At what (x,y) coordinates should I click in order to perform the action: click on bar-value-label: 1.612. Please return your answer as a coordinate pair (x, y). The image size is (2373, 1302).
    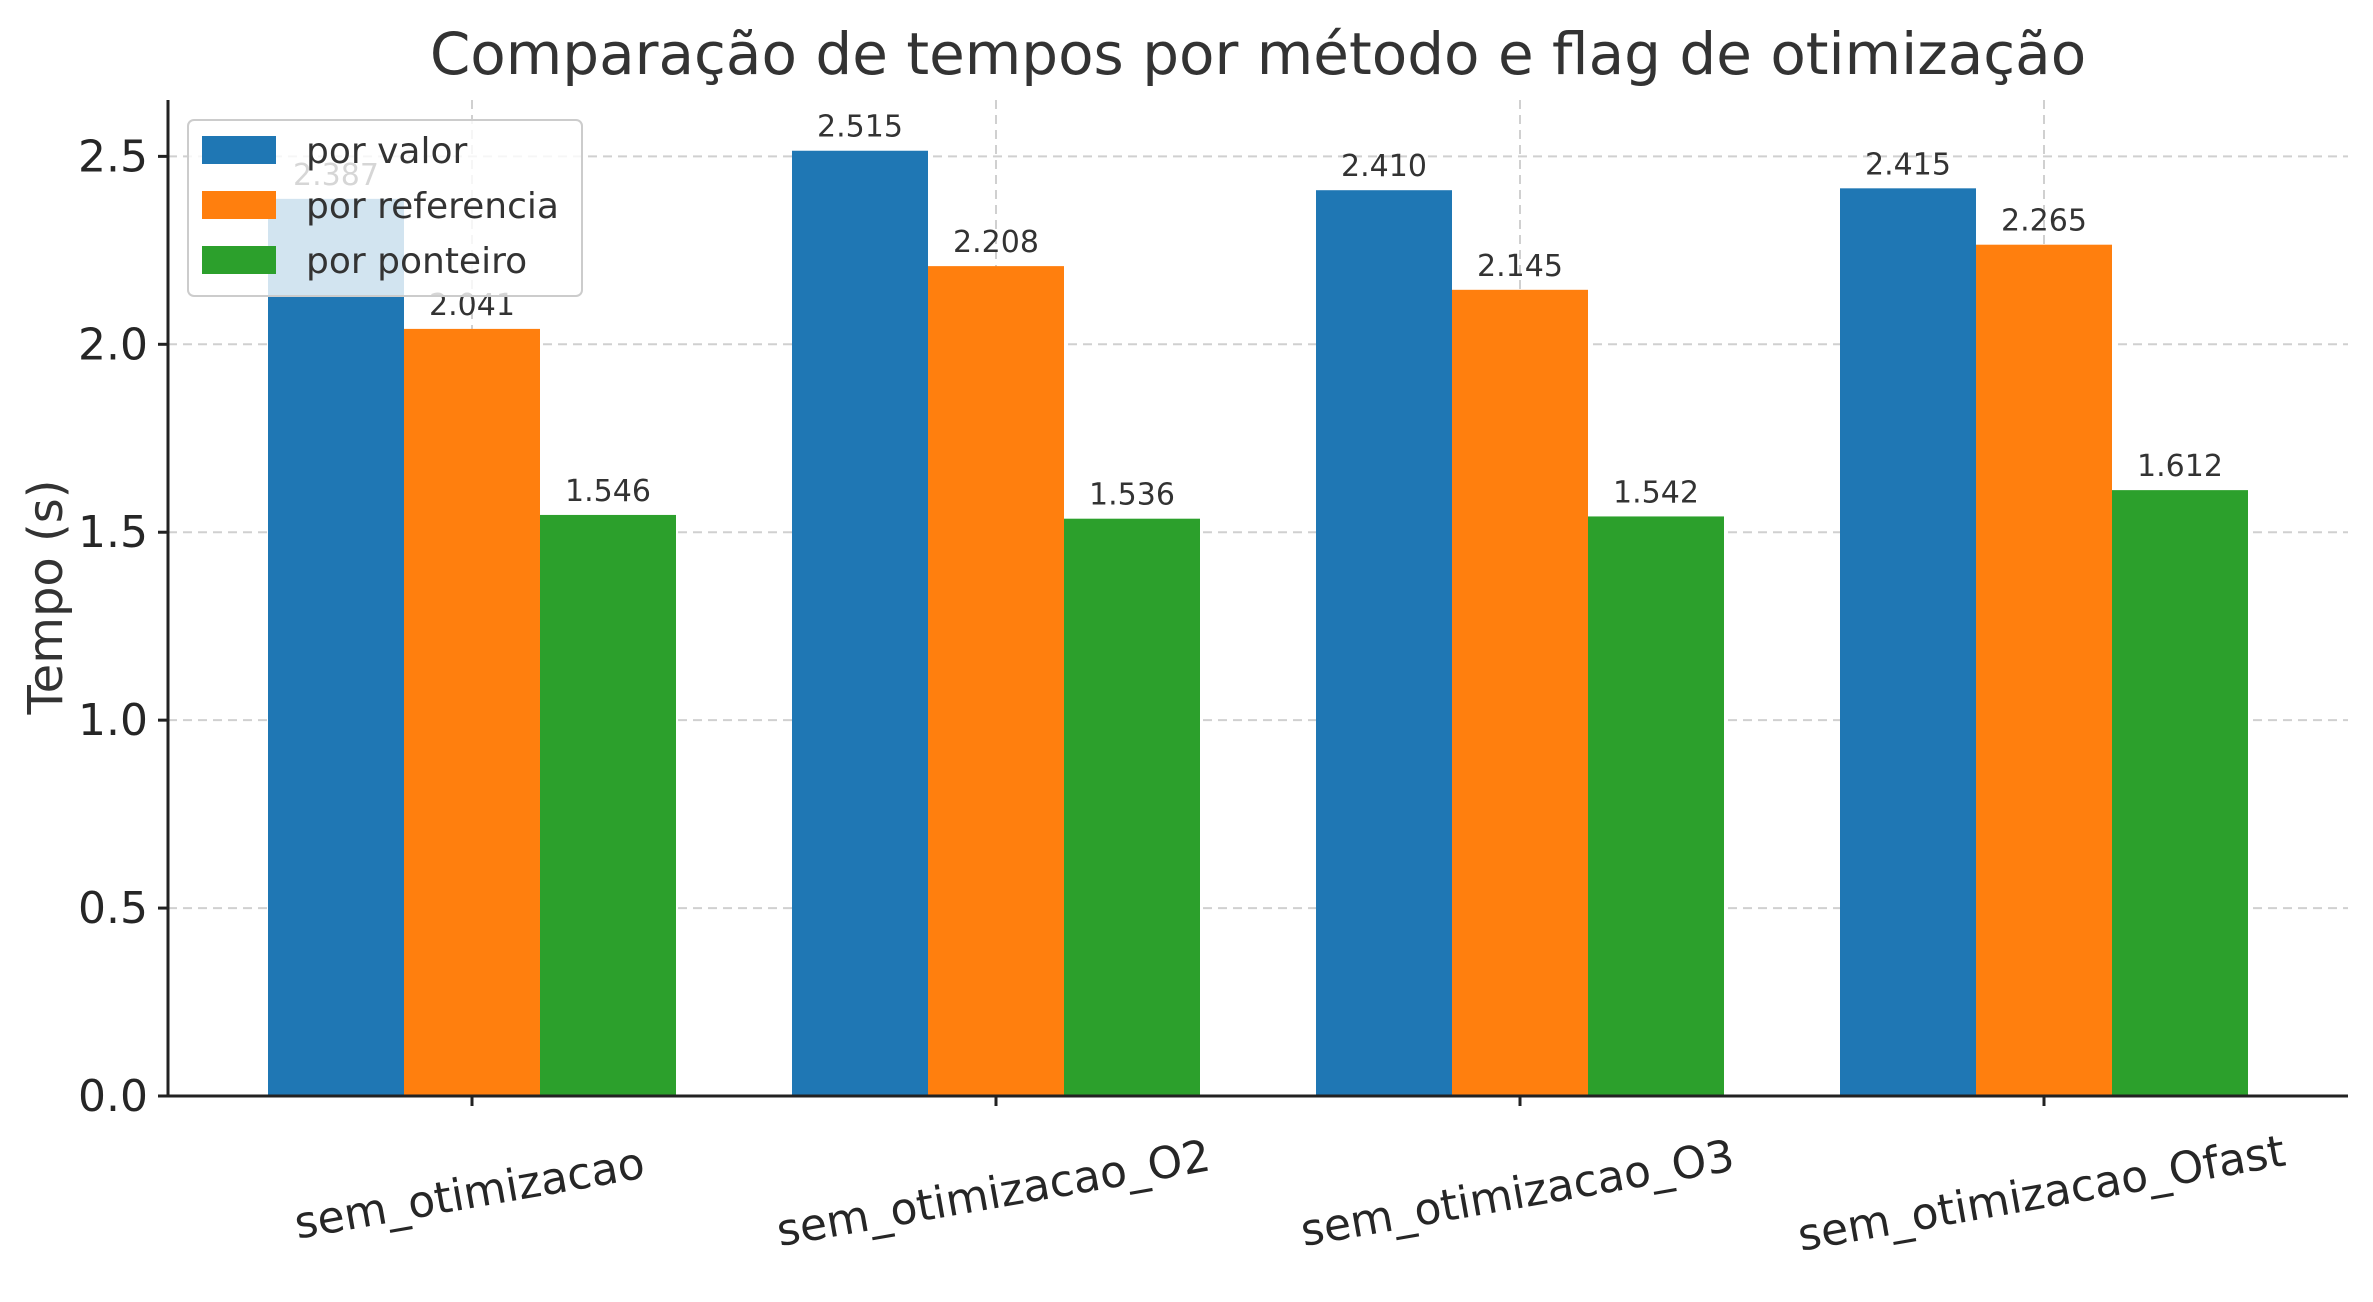
    Looking at the image, I should click on (2180, 466).